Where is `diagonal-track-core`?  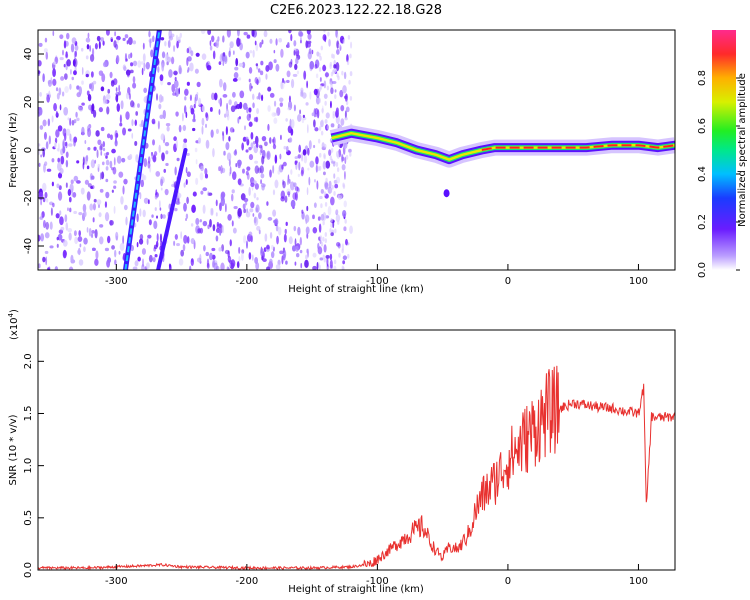
diagonal-track-core is located at coordinates (142, 150).